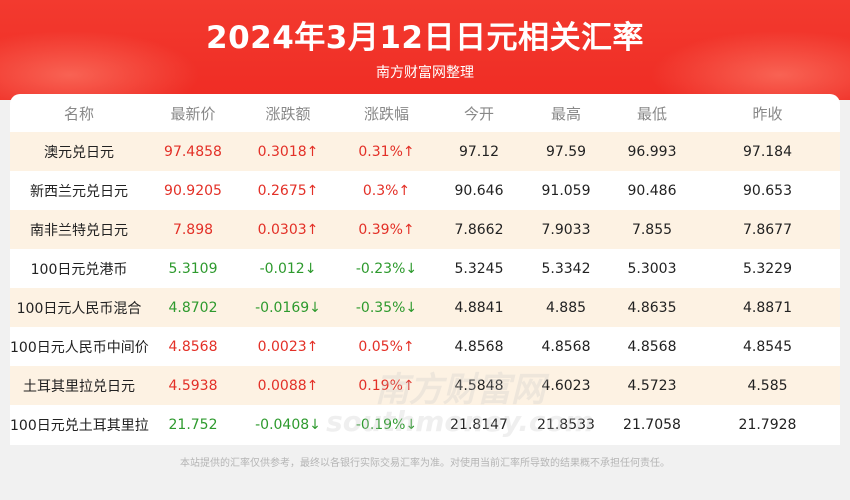 This screenshot has width=850, height=500. Describe the element at coordinates (193, 113) in the screenshot. I see `column-header-latest: 最新价` at that location.